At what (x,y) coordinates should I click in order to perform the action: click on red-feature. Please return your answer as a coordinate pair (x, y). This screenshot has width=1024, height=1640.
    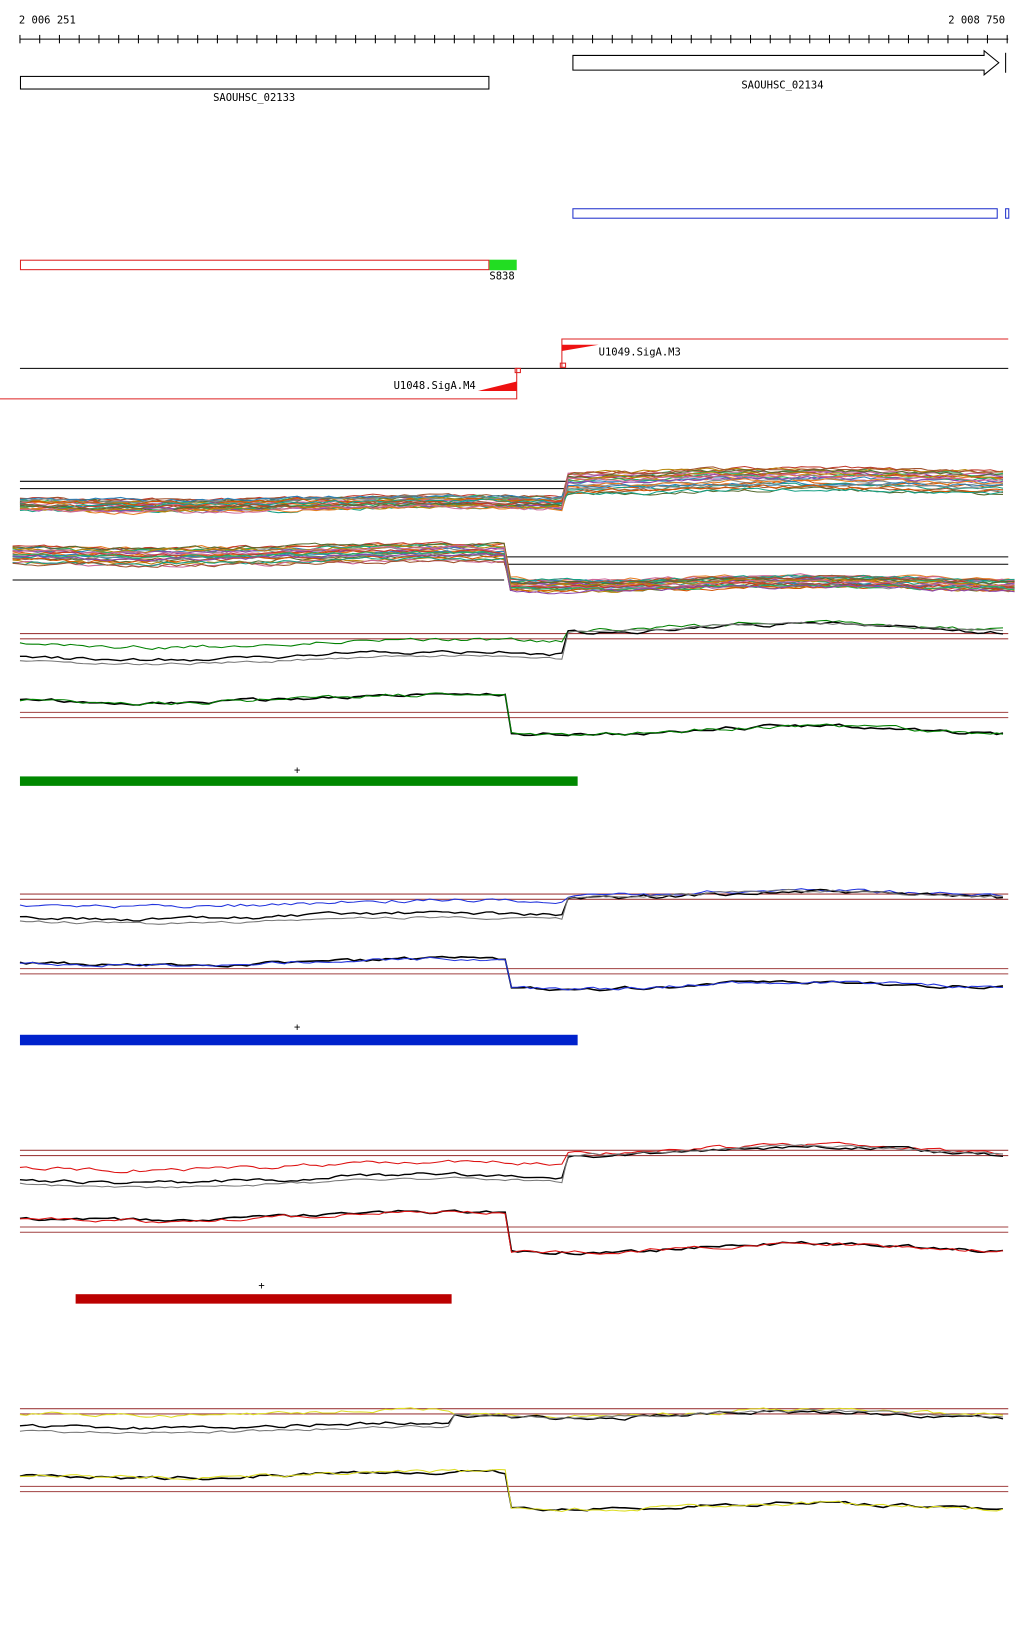
    Looking at the image, I should click on (254, 265).